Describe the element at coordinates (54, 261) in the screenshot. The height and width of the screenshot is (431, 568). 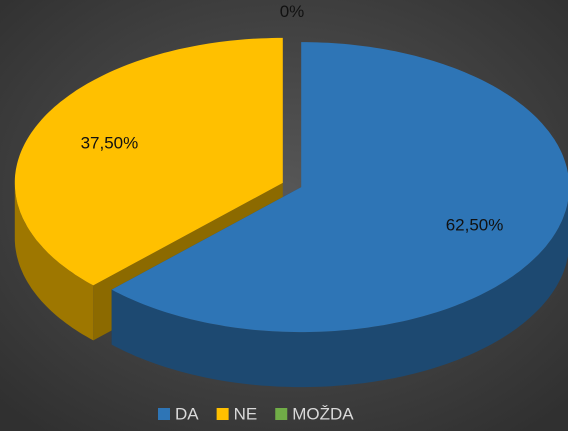
I see `slice-wall` at that location.